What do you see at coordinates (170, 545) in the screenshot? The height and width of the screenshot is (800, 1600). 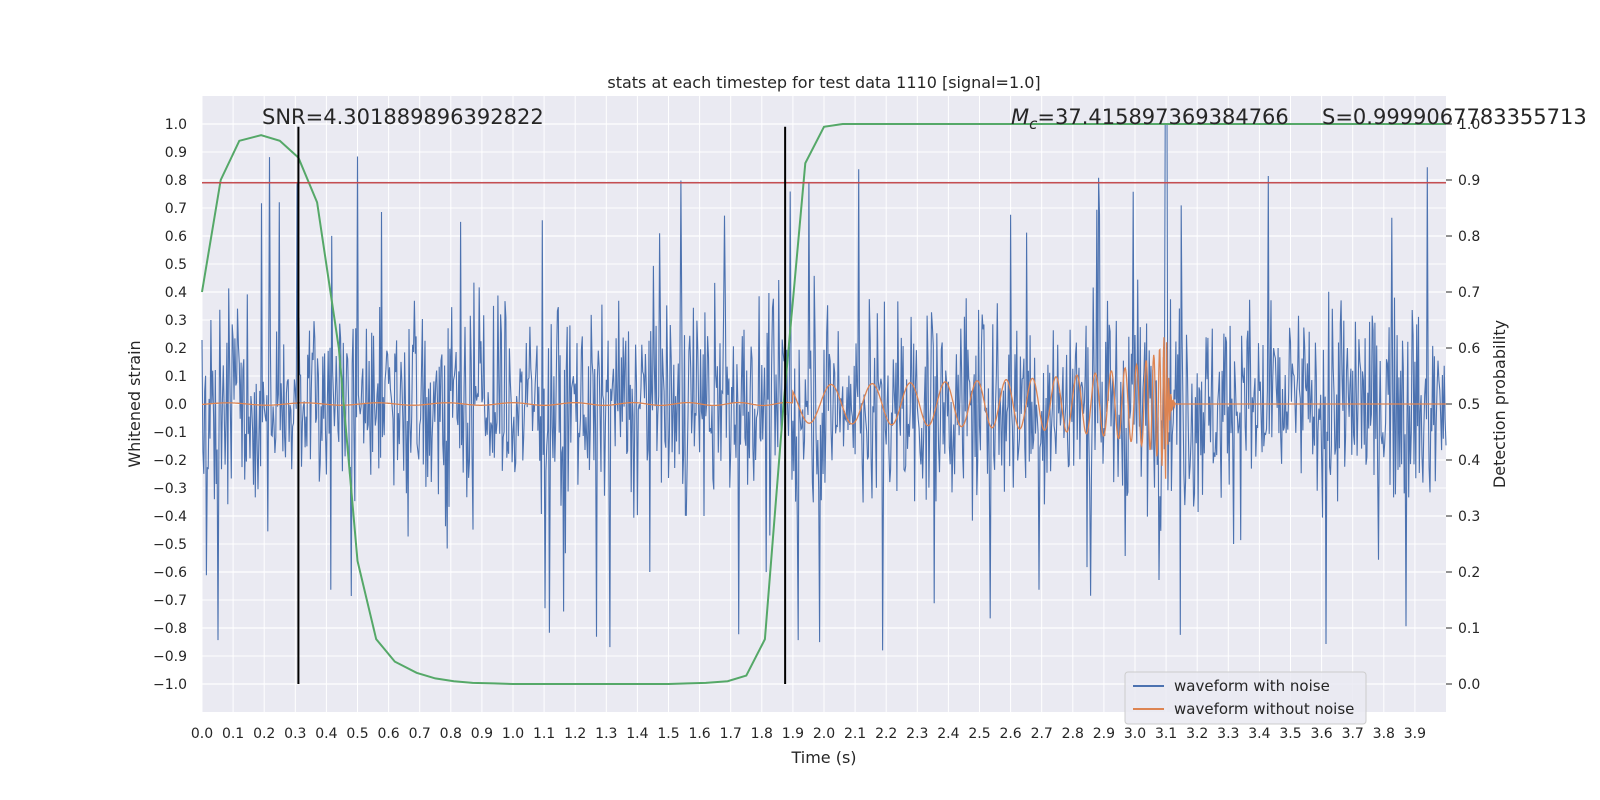 I see `y-tick-label: −0.5` at bounding box center [170, 545].